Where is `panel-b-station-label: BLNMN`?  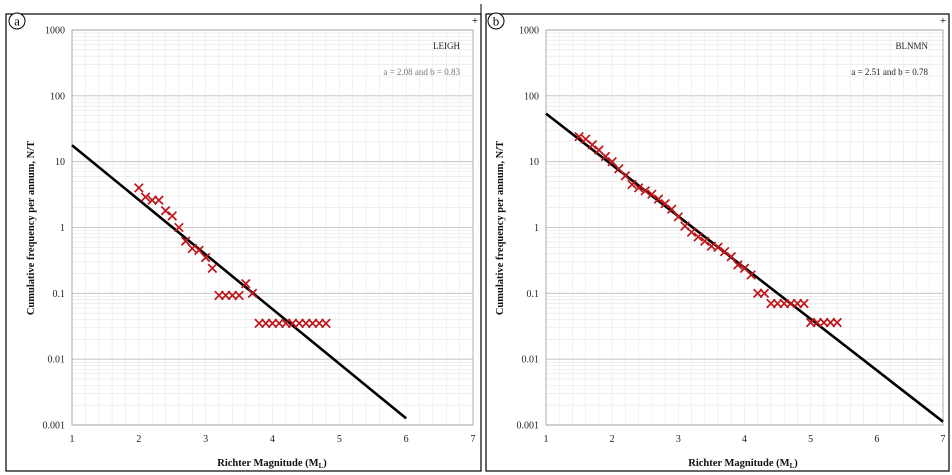
panel-b-station-label: BLNMN is located at coordinates (911, 46).